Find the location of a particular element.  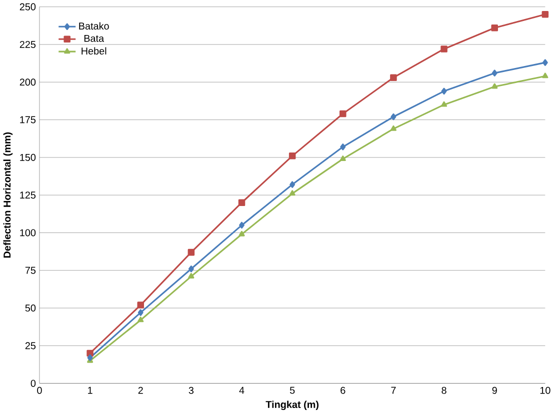

x-tick-label: 5 is located at coordinates (292, 390).